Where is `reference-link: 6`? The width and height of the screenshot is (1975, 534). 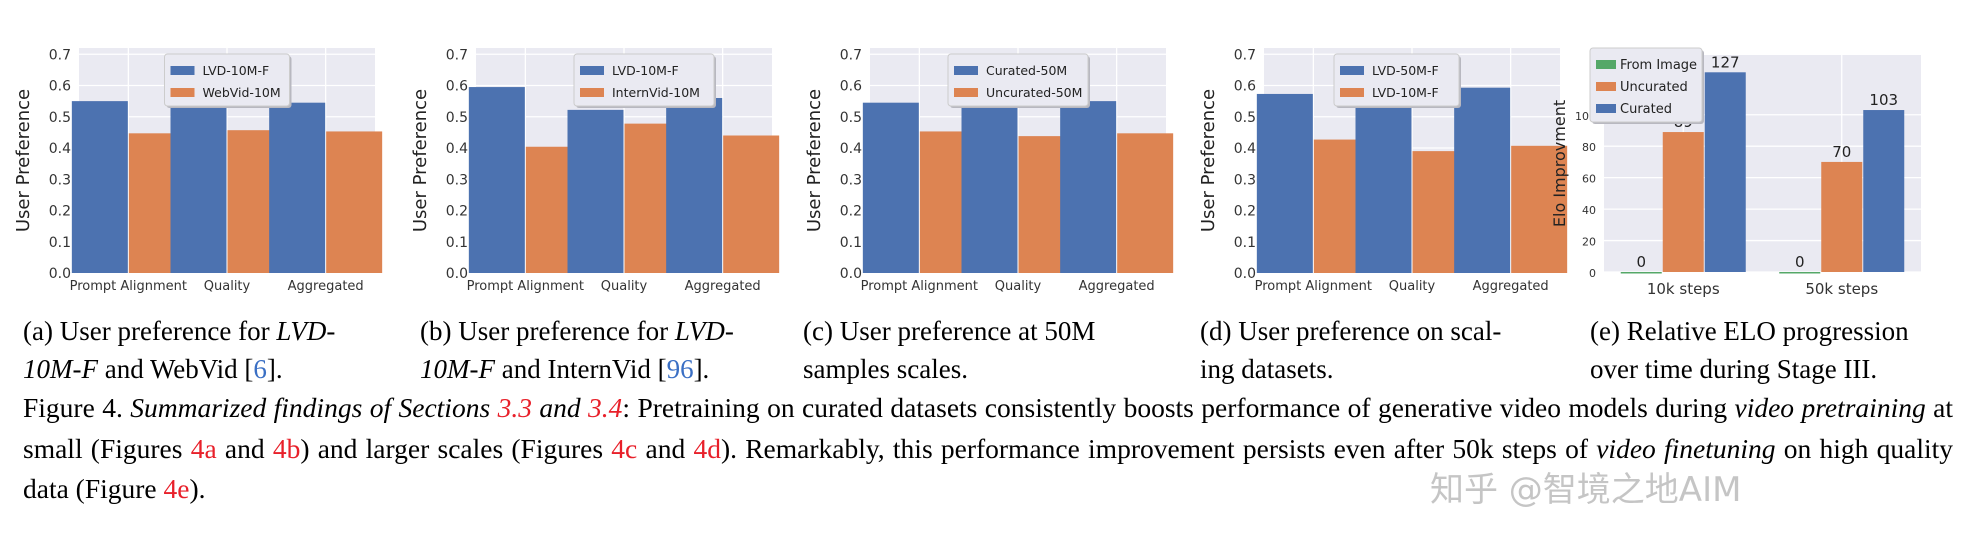
reference-link: 6 is located at coordinates (260, 369).